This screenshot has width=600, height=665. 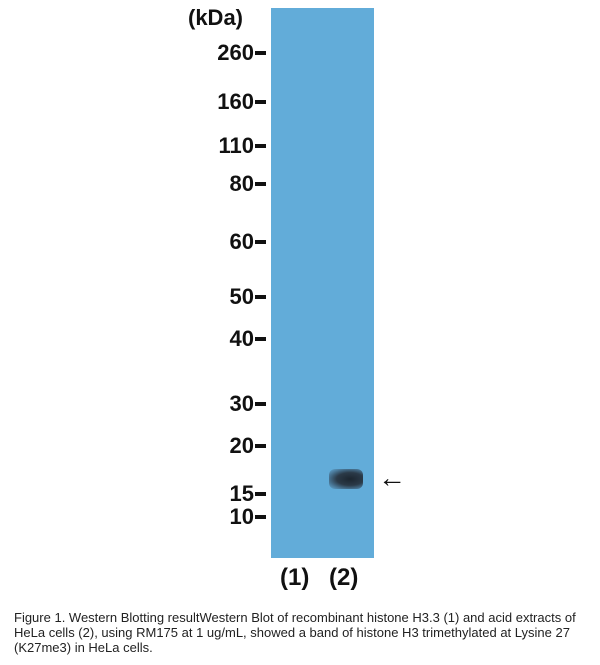 What do you see at coordinates (344, 577) in the screenshot?
I see `lane-label-2: (2)` at bounding box center [344, 577].